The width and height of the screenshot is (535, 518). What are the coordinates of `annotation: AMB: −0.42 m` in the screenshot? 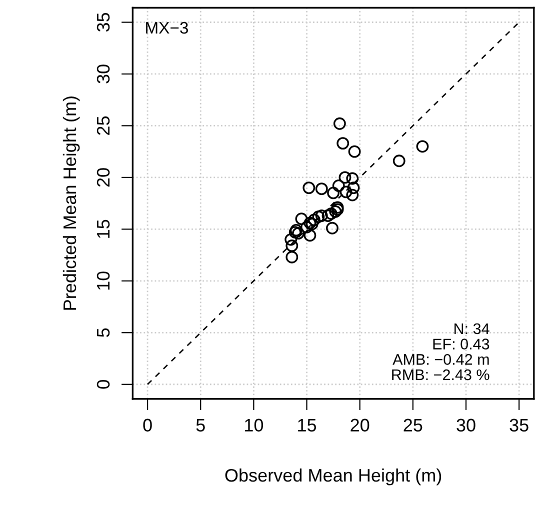 It's located at (440, 359).